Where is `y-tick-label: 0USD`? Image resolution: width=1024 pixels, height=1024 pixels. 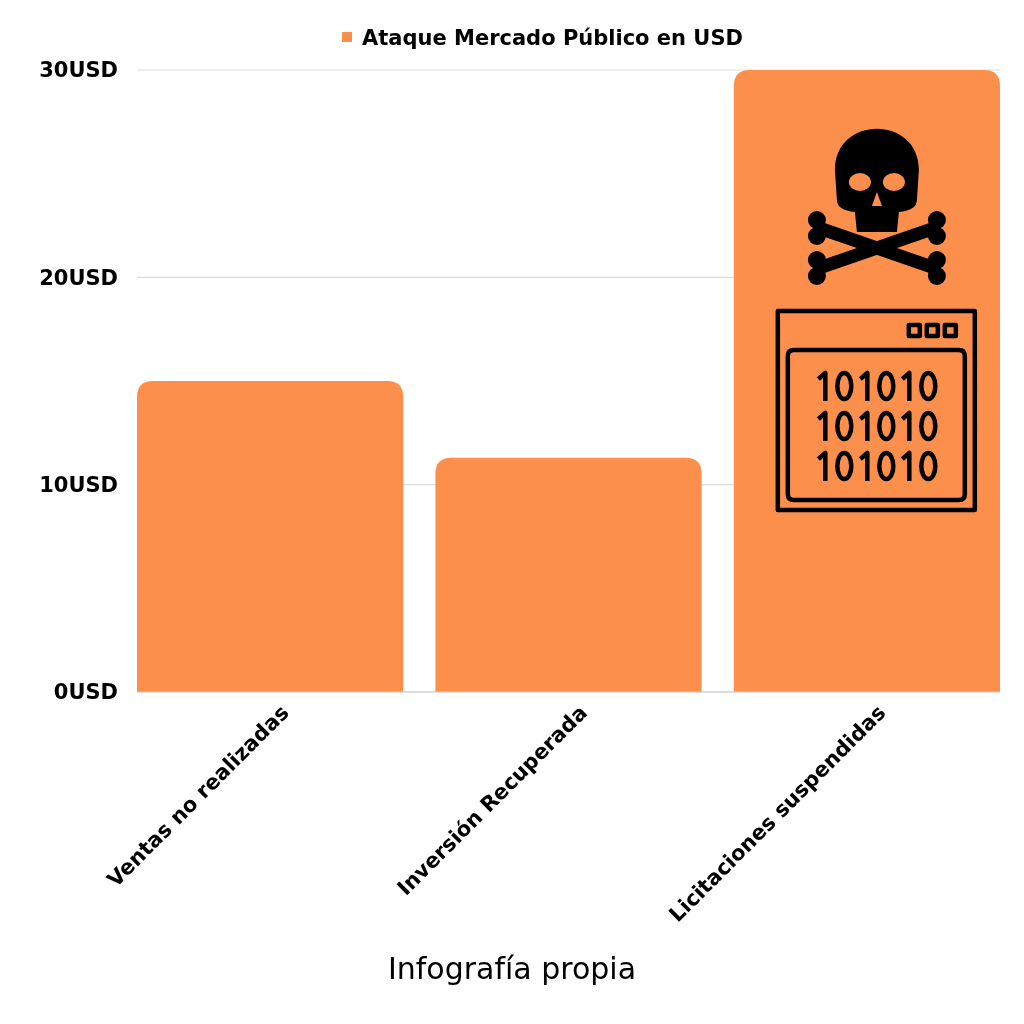 y-tick-label: 0USD is located at coordinates (85, 692).